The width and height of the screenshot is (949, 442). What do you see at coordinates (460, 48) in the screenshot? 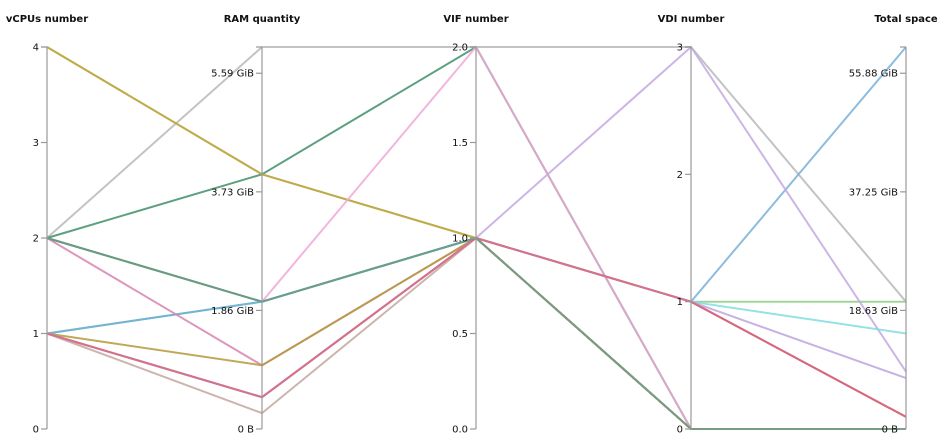
I see `tick-label: 2.0` at bounding box center [460, 48].